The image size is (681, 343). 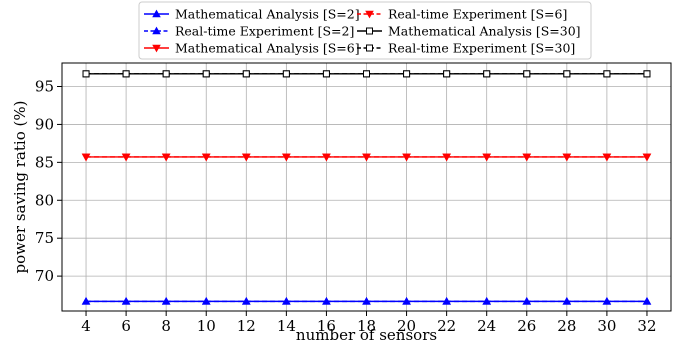 What do you see at coordinates (20, 187) in the screenshot?
I see `y-axis-label: power saving ratio (%)` at bounding box center [20, 187].